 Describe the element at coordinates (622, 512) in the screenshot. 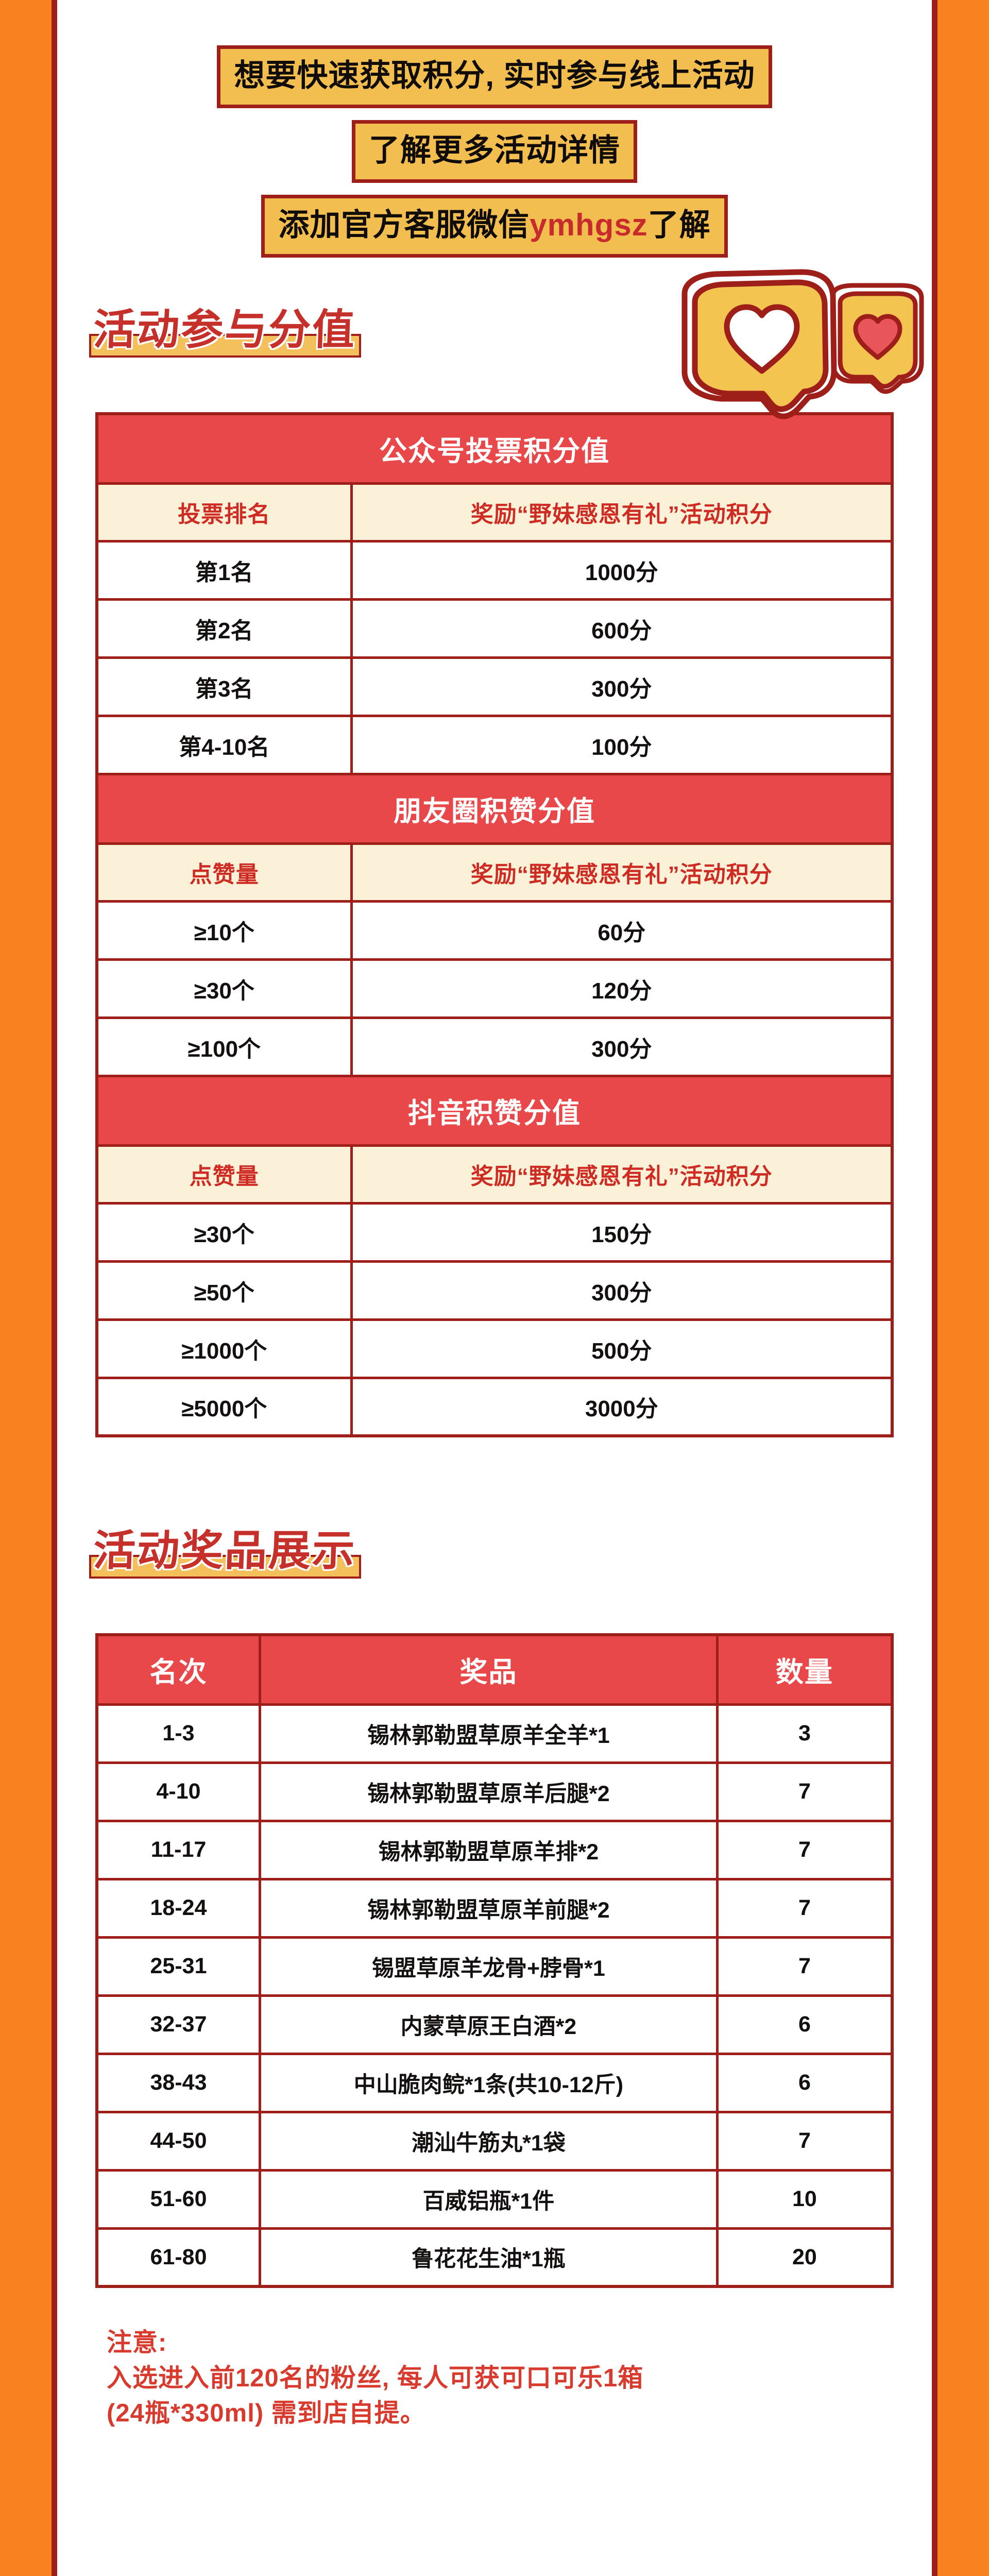

I see `header-vote-points: 奖励“野妹感恩有礼”活动积分` at that location.